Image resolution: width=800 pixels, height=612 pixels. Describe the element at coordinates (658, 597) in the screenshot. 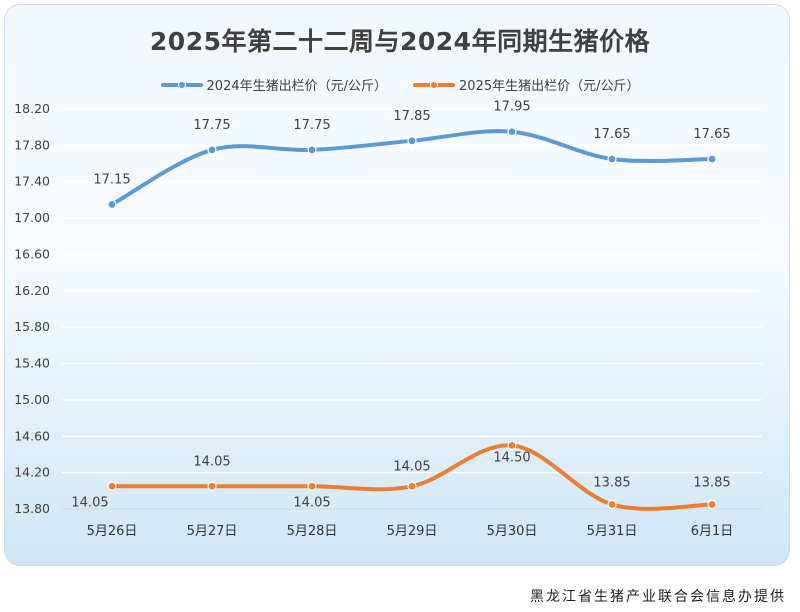

I see `source-credit: 黑龙江省生猪产业联合会信息办提供` at that location.